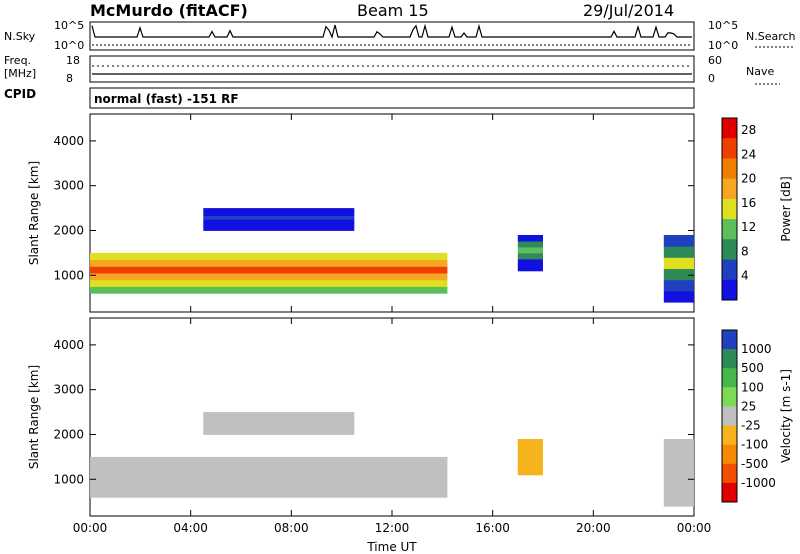  I want to click on station-title: McMurdo (fitACF), so click(169, 10).